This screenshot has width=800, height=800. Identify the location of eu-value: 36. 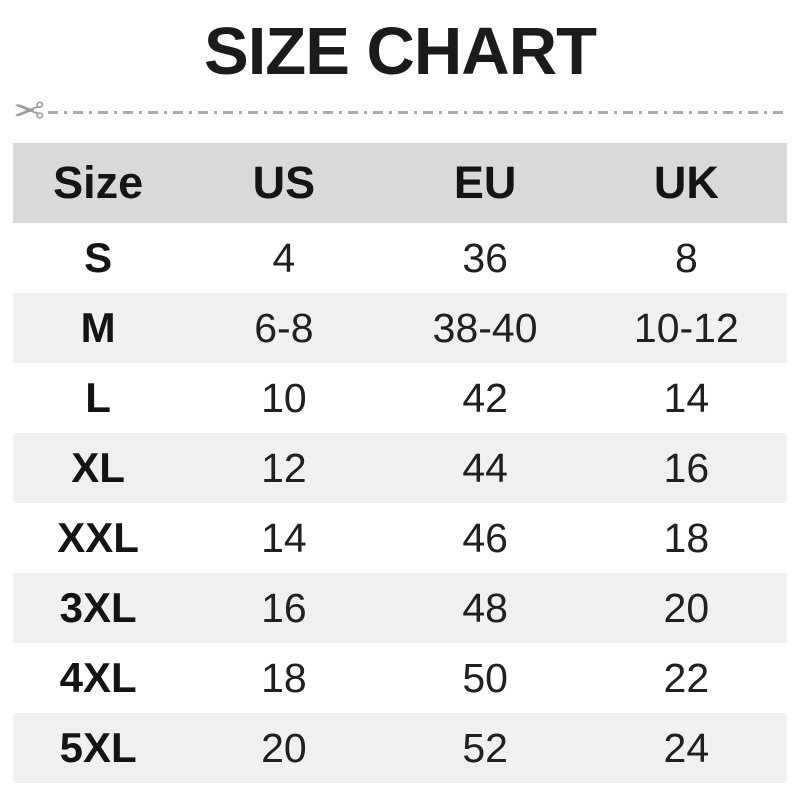
(485, 257).